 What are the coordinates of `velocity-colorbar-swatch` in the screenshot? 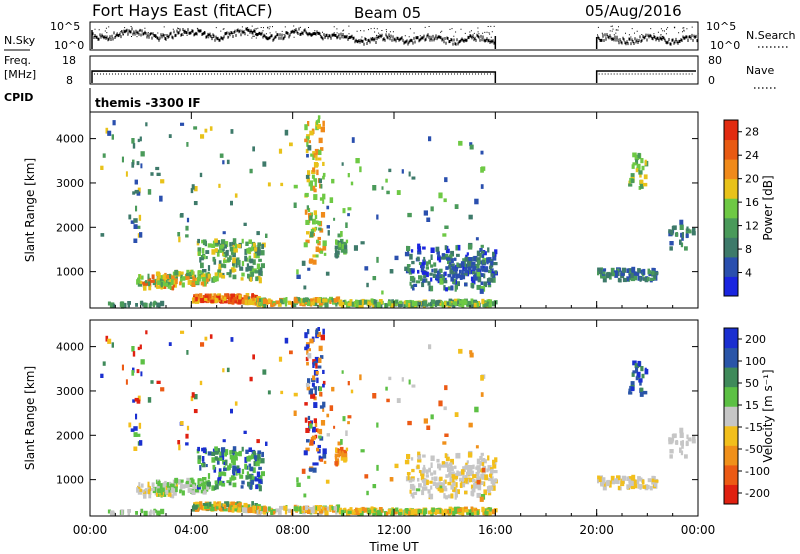 It's located at (731, 338).